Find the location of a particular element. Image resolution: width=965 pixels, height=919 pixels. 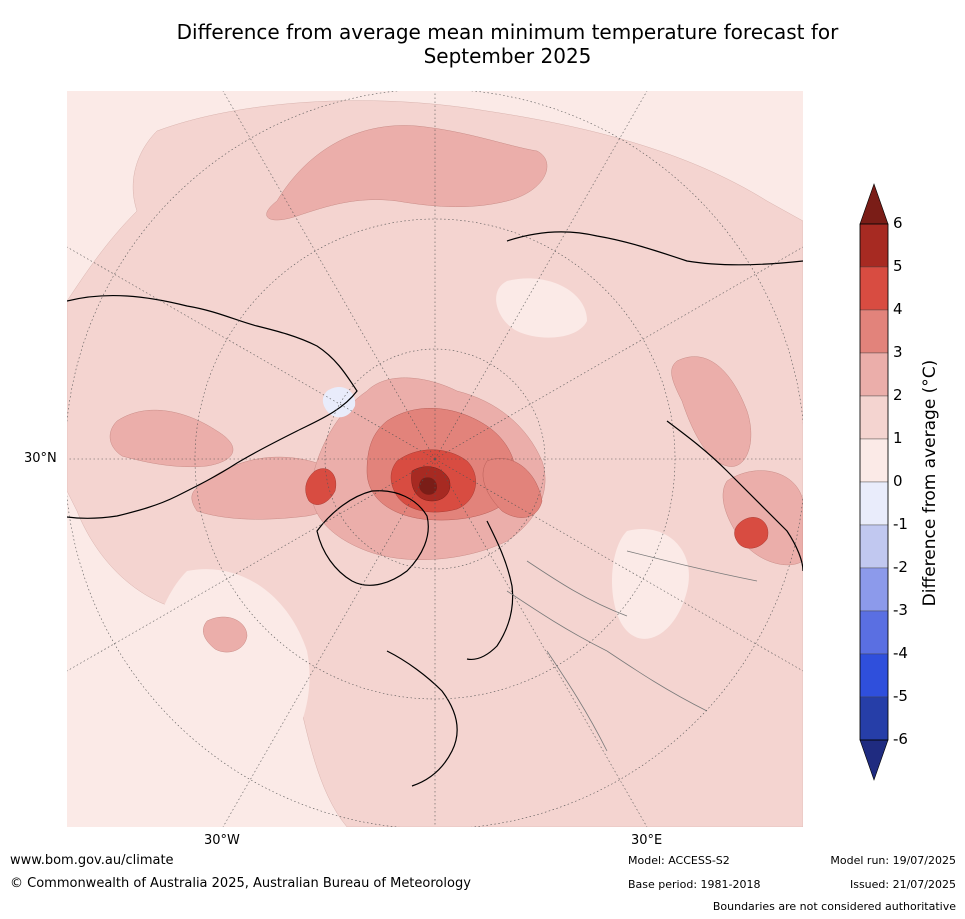

anomaly-0-1-patch-atlantic is located at coordinates (228, 684).